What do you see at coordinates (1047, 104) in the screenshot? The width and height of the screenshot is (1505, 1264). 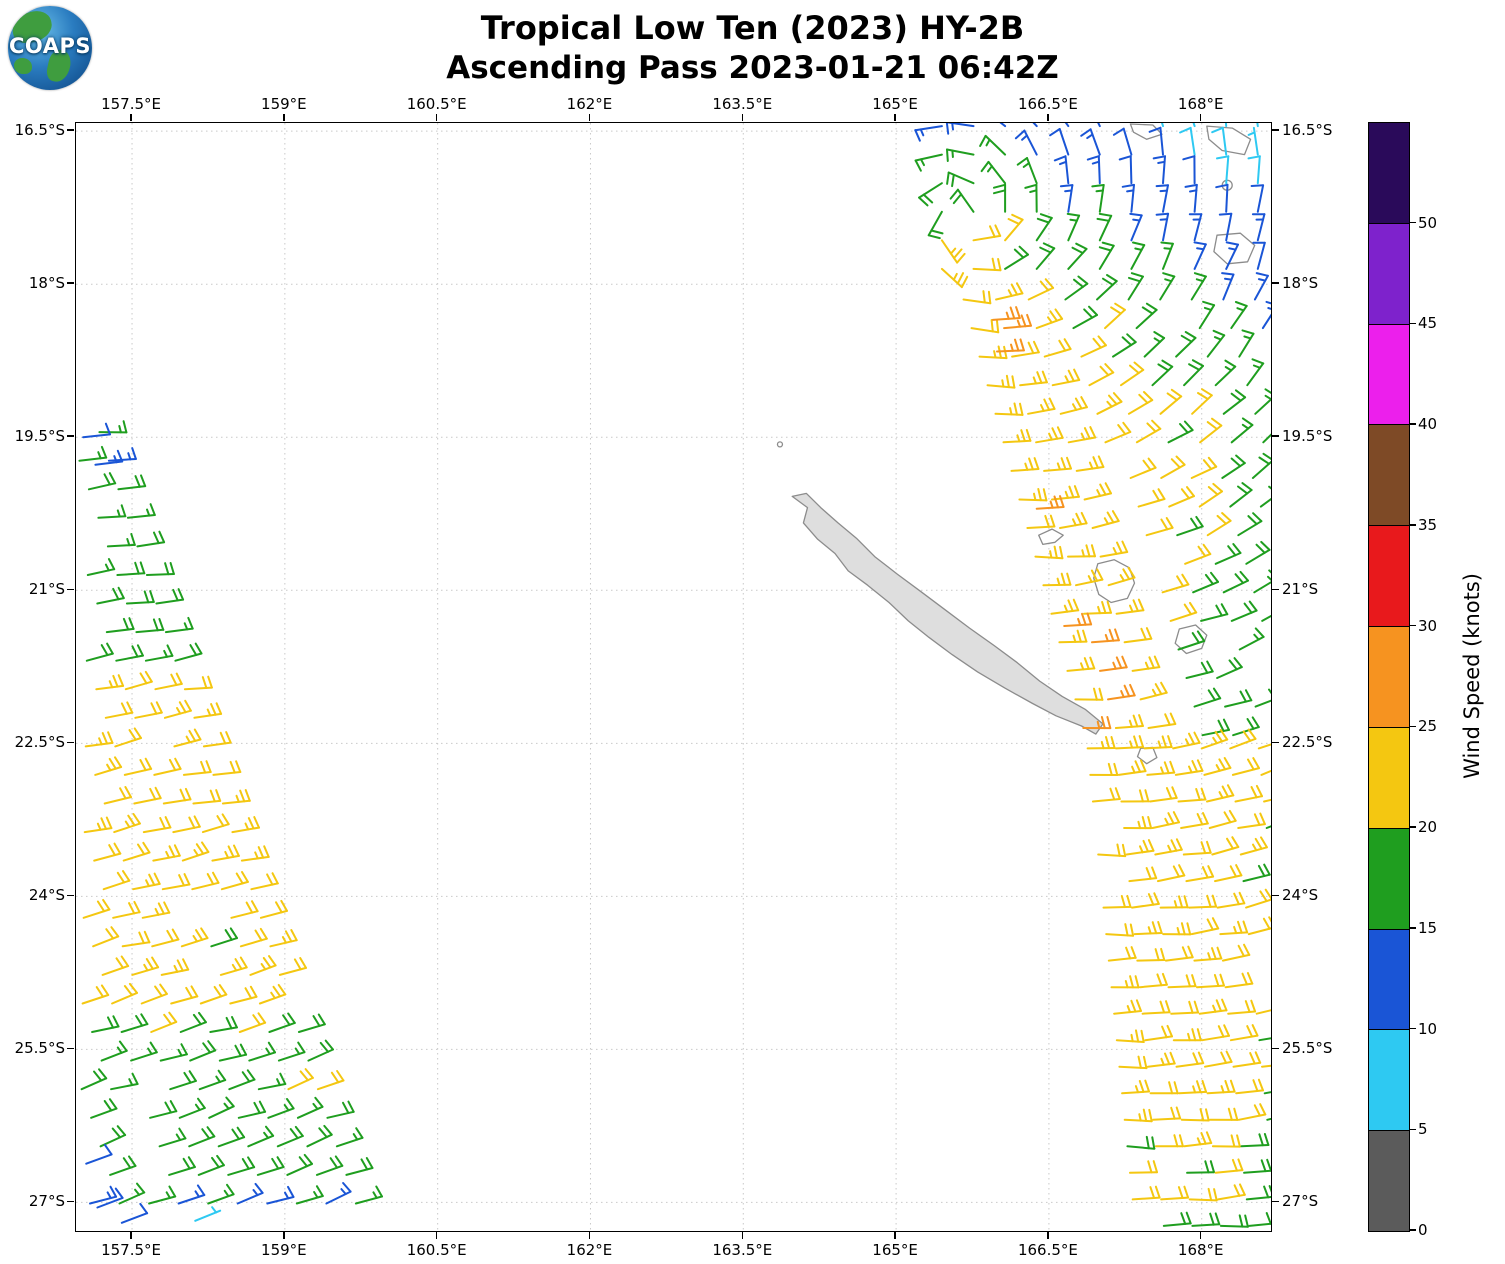 I see `x-tick-label-top: 166.5°E` at bounding box center [1047, 104].